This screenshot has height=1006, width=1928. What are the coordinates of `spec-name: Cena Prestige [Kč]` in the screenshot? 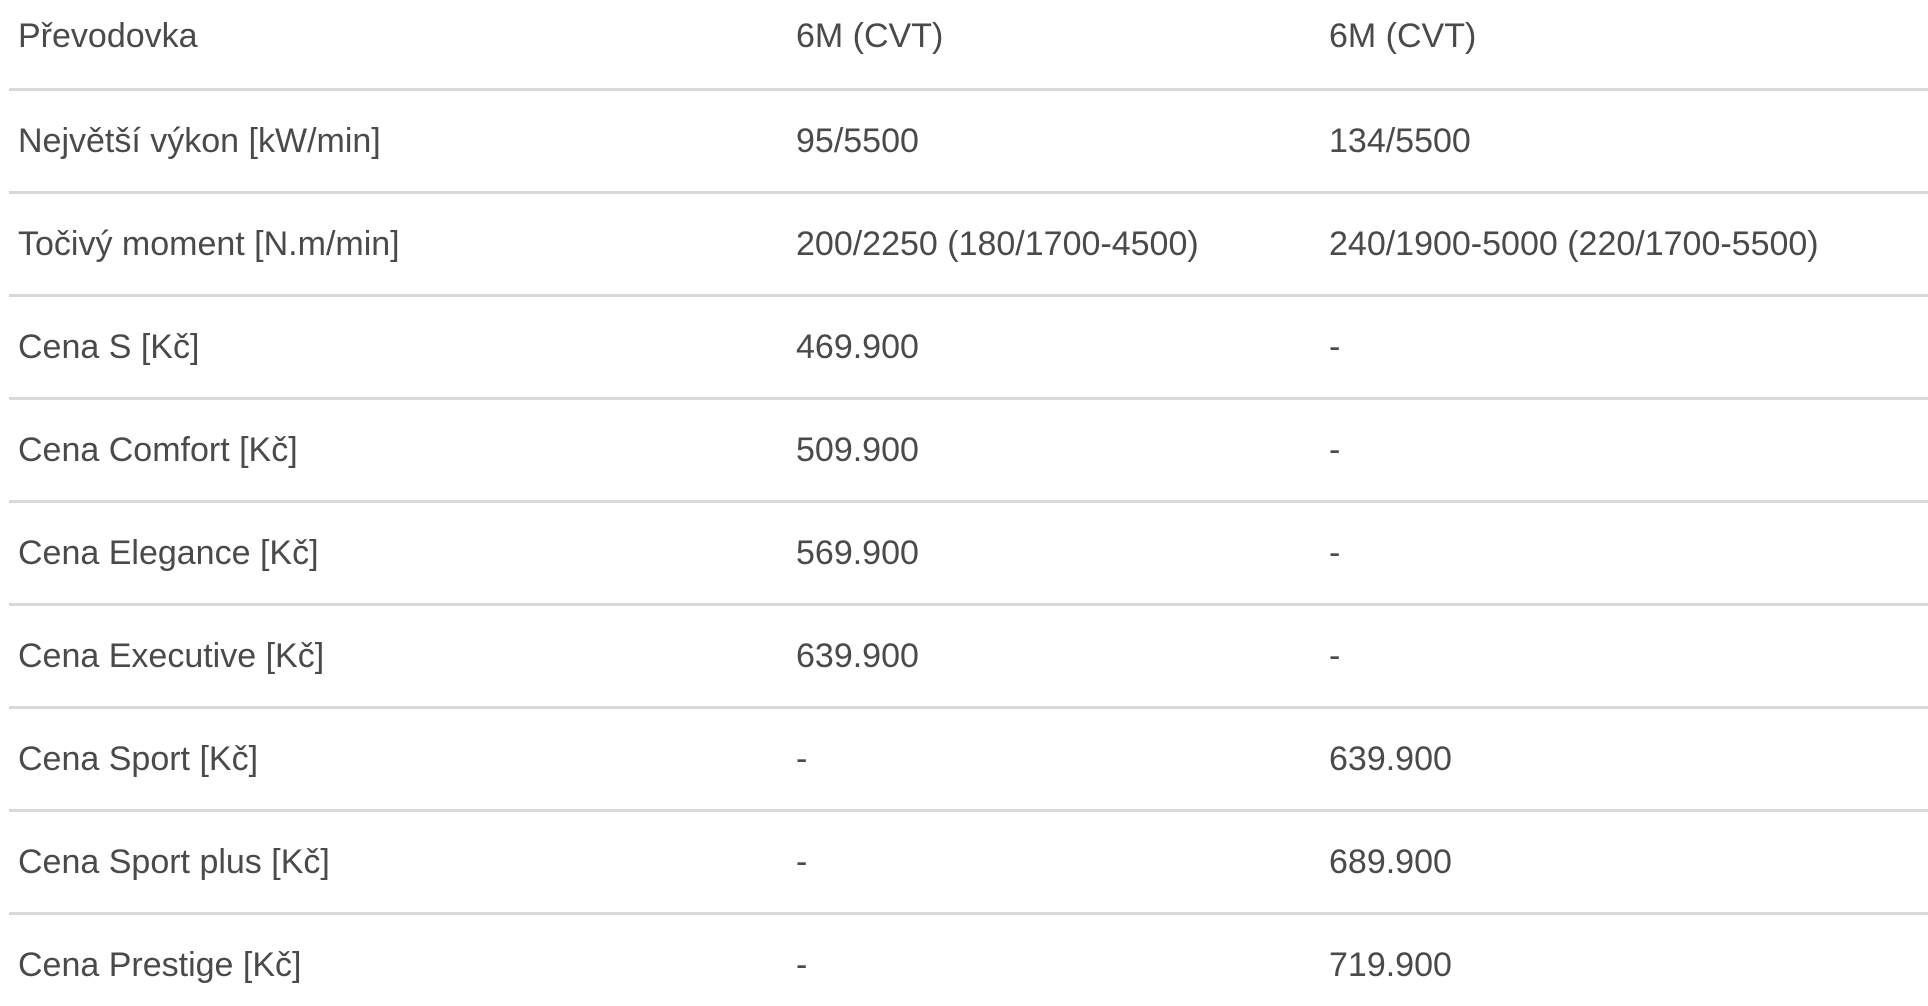 It's located at (160, 964).